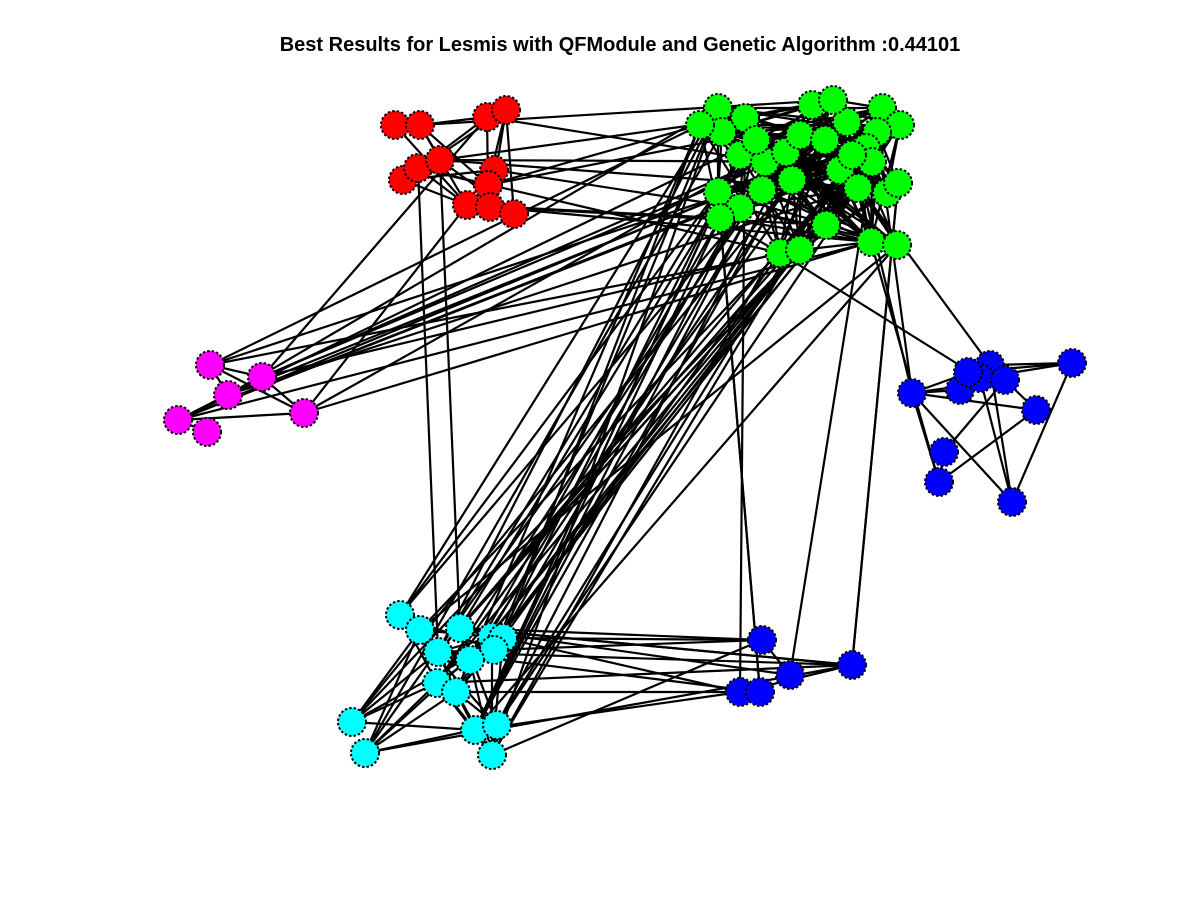  Describe the element at coordinates (510, 162) in the screenshot. I see `edge-red` at that location.